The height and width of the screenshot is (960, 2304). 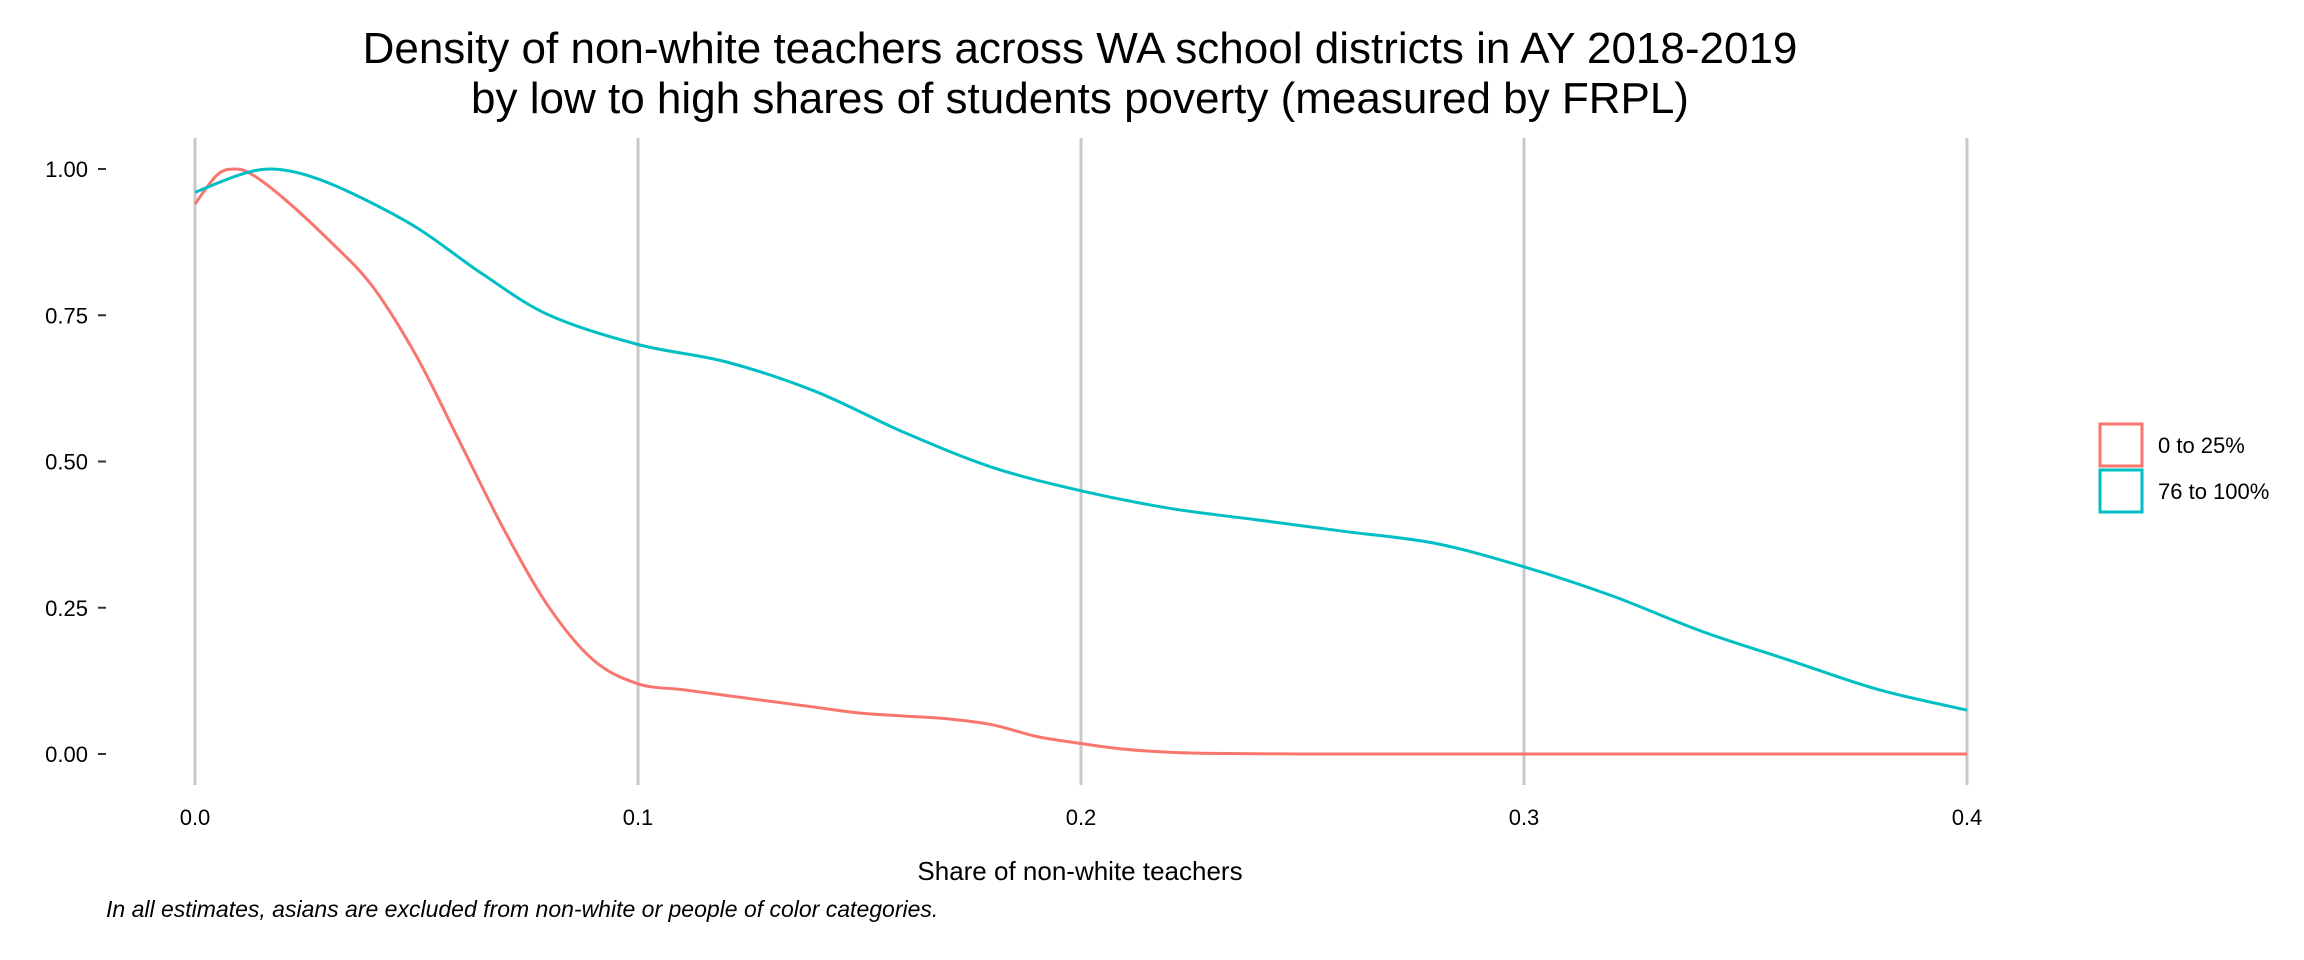 I want to click on y-axis: 0.00 0.25 0.50 0.75 1.00, so click(x=75, y=462).